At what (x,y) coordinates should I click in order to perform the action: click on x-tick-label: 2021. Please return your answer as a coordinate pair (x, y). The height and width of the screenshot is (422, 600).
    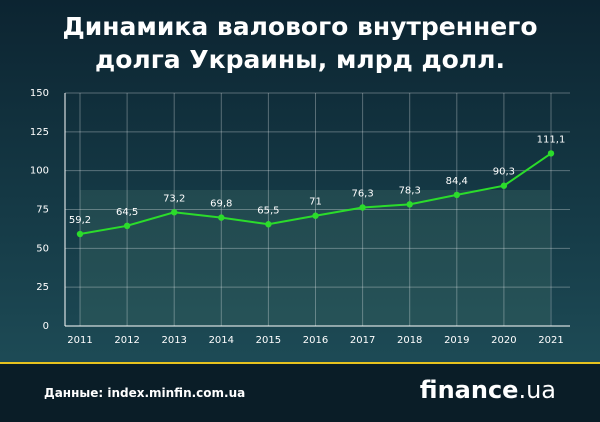
    Looking at the image, I should click on (550, 340).